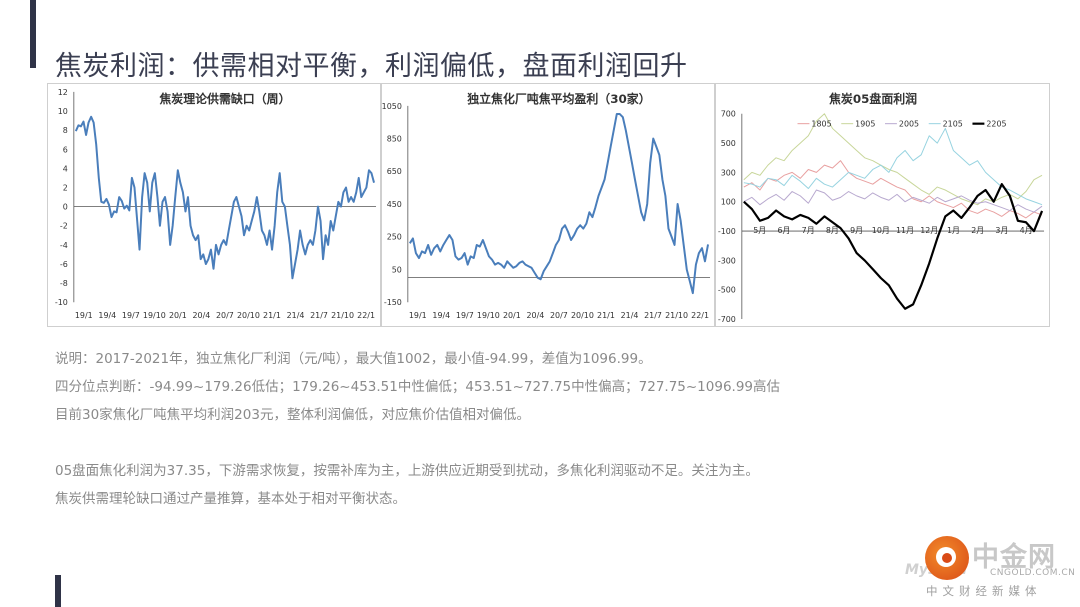  Describe the element at coordinates (1001, 230) in the screenshot. I see `x-tick-label: 3月` at that location.